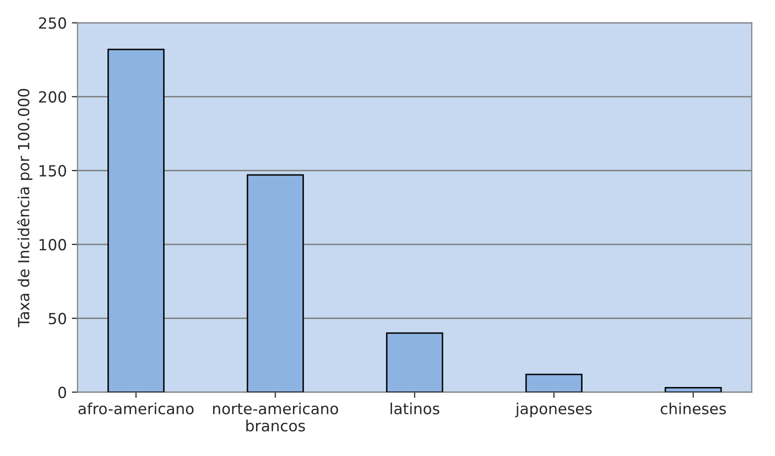 This screenshot has width=775, height=456. I want to click on y-axis-title: Taxa de Incidência por 100.000, so click(24, 208).